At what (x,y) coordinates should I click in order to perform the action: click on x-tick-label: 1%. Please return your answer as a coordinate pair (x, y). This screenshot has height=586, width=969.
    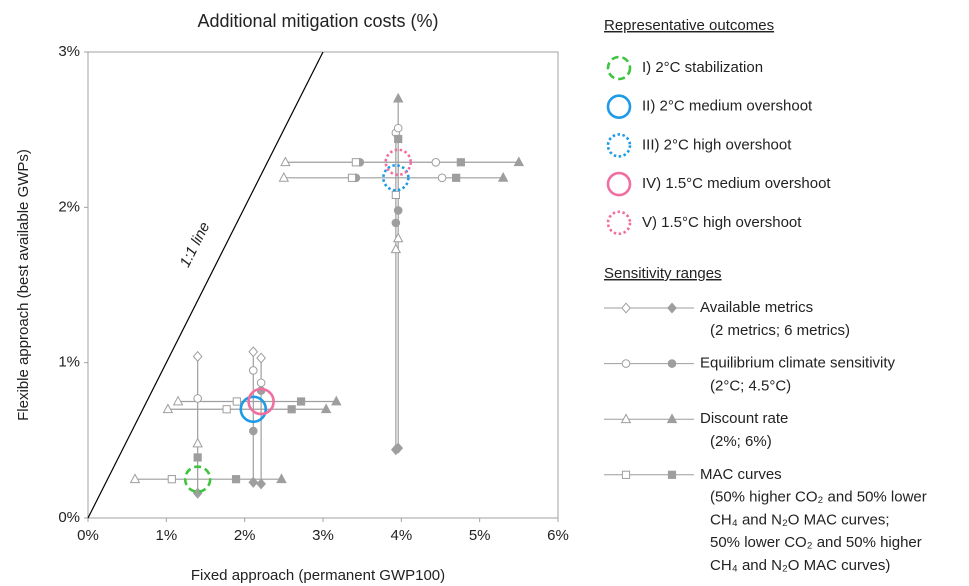
    Looking at the image, I should click on (166, 535).